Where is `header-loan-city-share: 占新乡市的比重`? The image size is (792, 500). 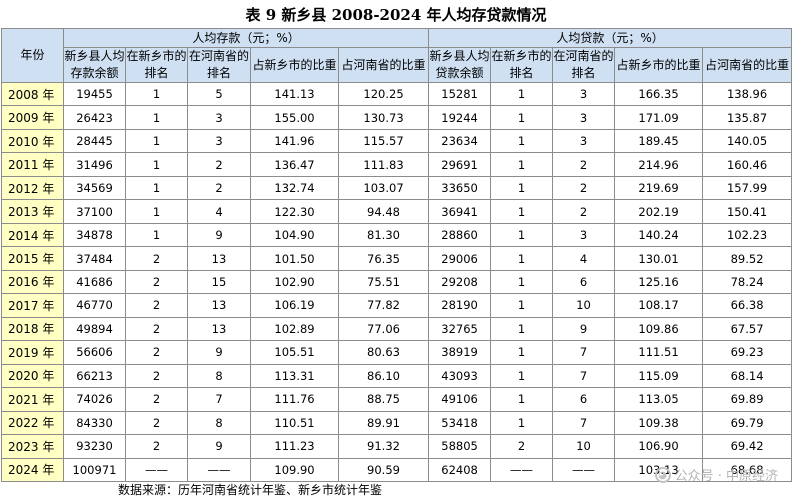 header-loan-city-share: 占新乡市的比重 is located at coordinates (659, 65).